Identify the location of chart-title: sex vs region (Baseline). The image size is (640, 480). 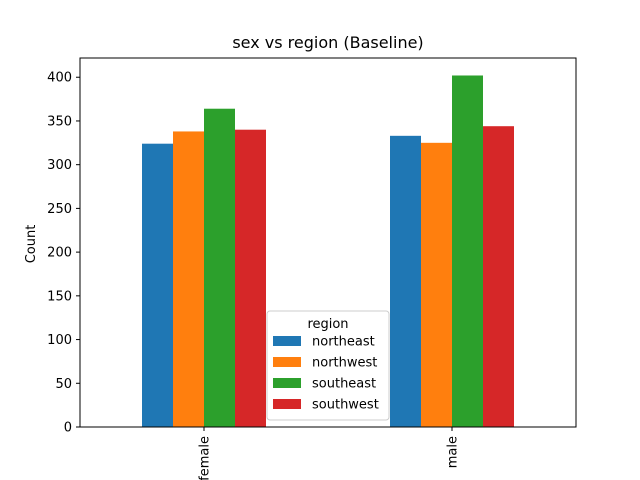
(327, 42).